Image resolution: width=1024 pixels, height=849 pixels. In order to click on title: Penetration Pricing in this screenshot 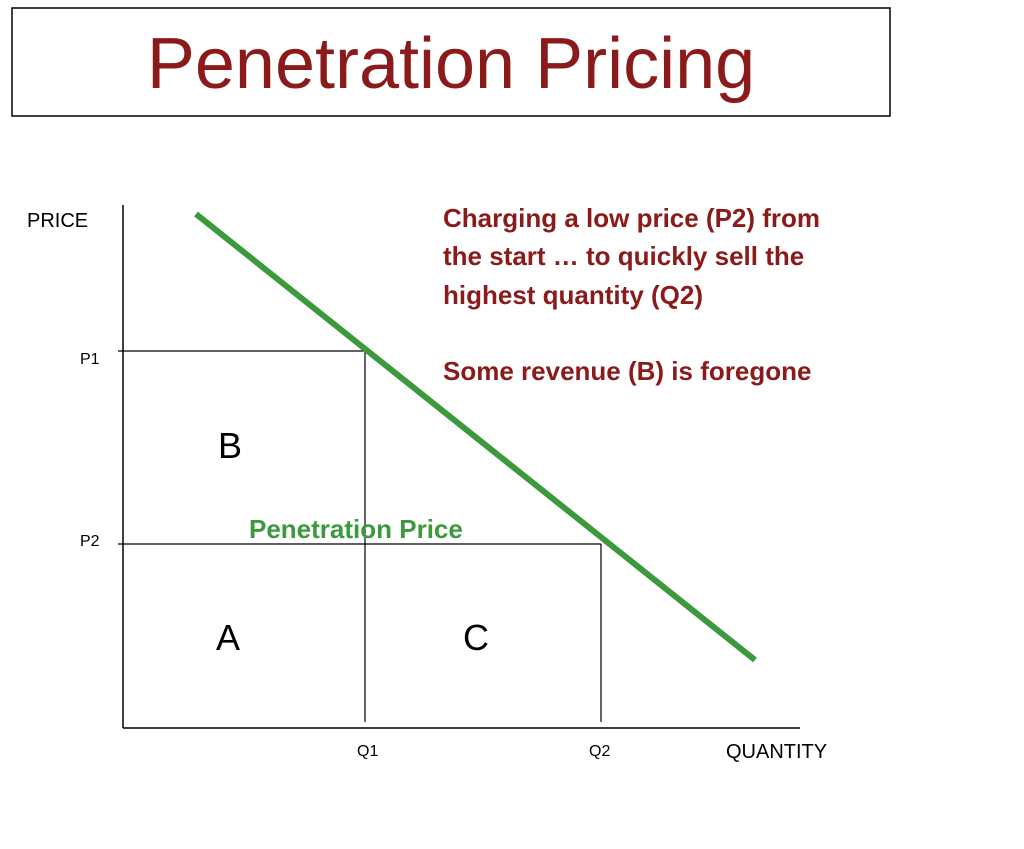, I will do `click(451, 64)`.